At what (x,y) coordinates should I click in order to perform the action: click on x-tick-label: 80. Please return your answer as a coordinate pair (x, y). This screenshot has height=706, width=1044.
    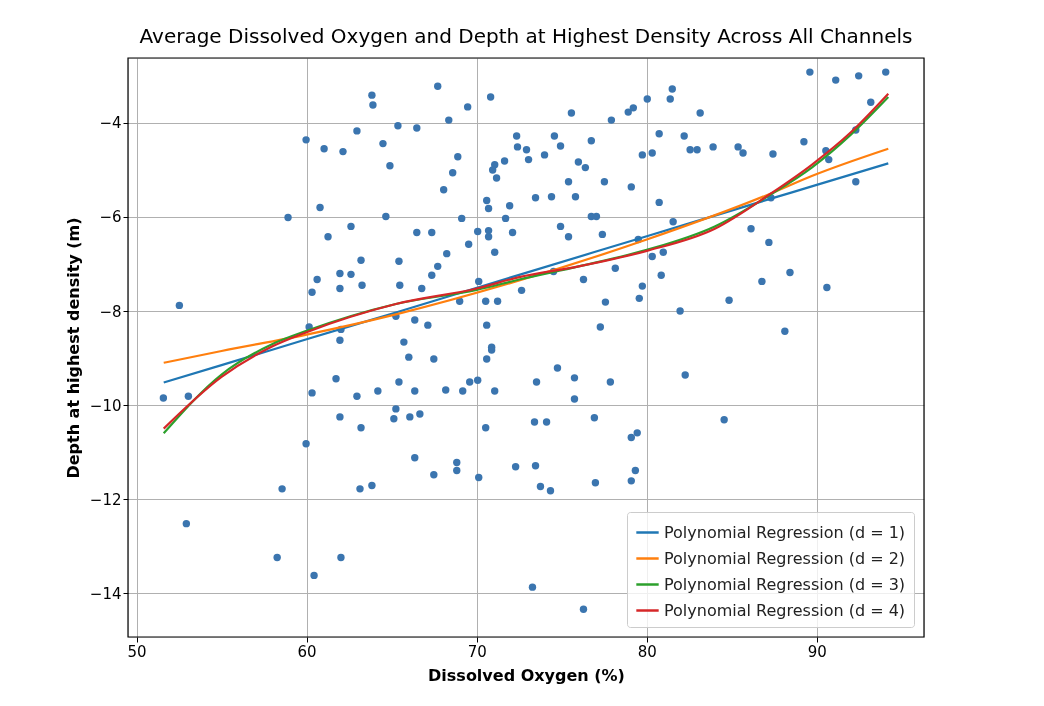
    Looking at the image, I should click on (647, 651).